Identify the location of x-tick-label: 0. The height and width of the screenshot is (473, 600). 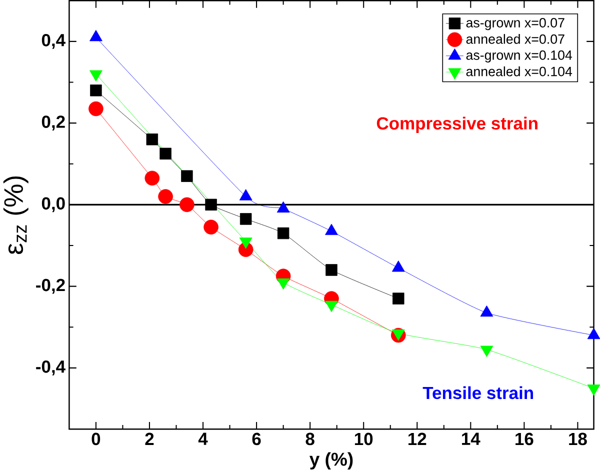
(96, 439).